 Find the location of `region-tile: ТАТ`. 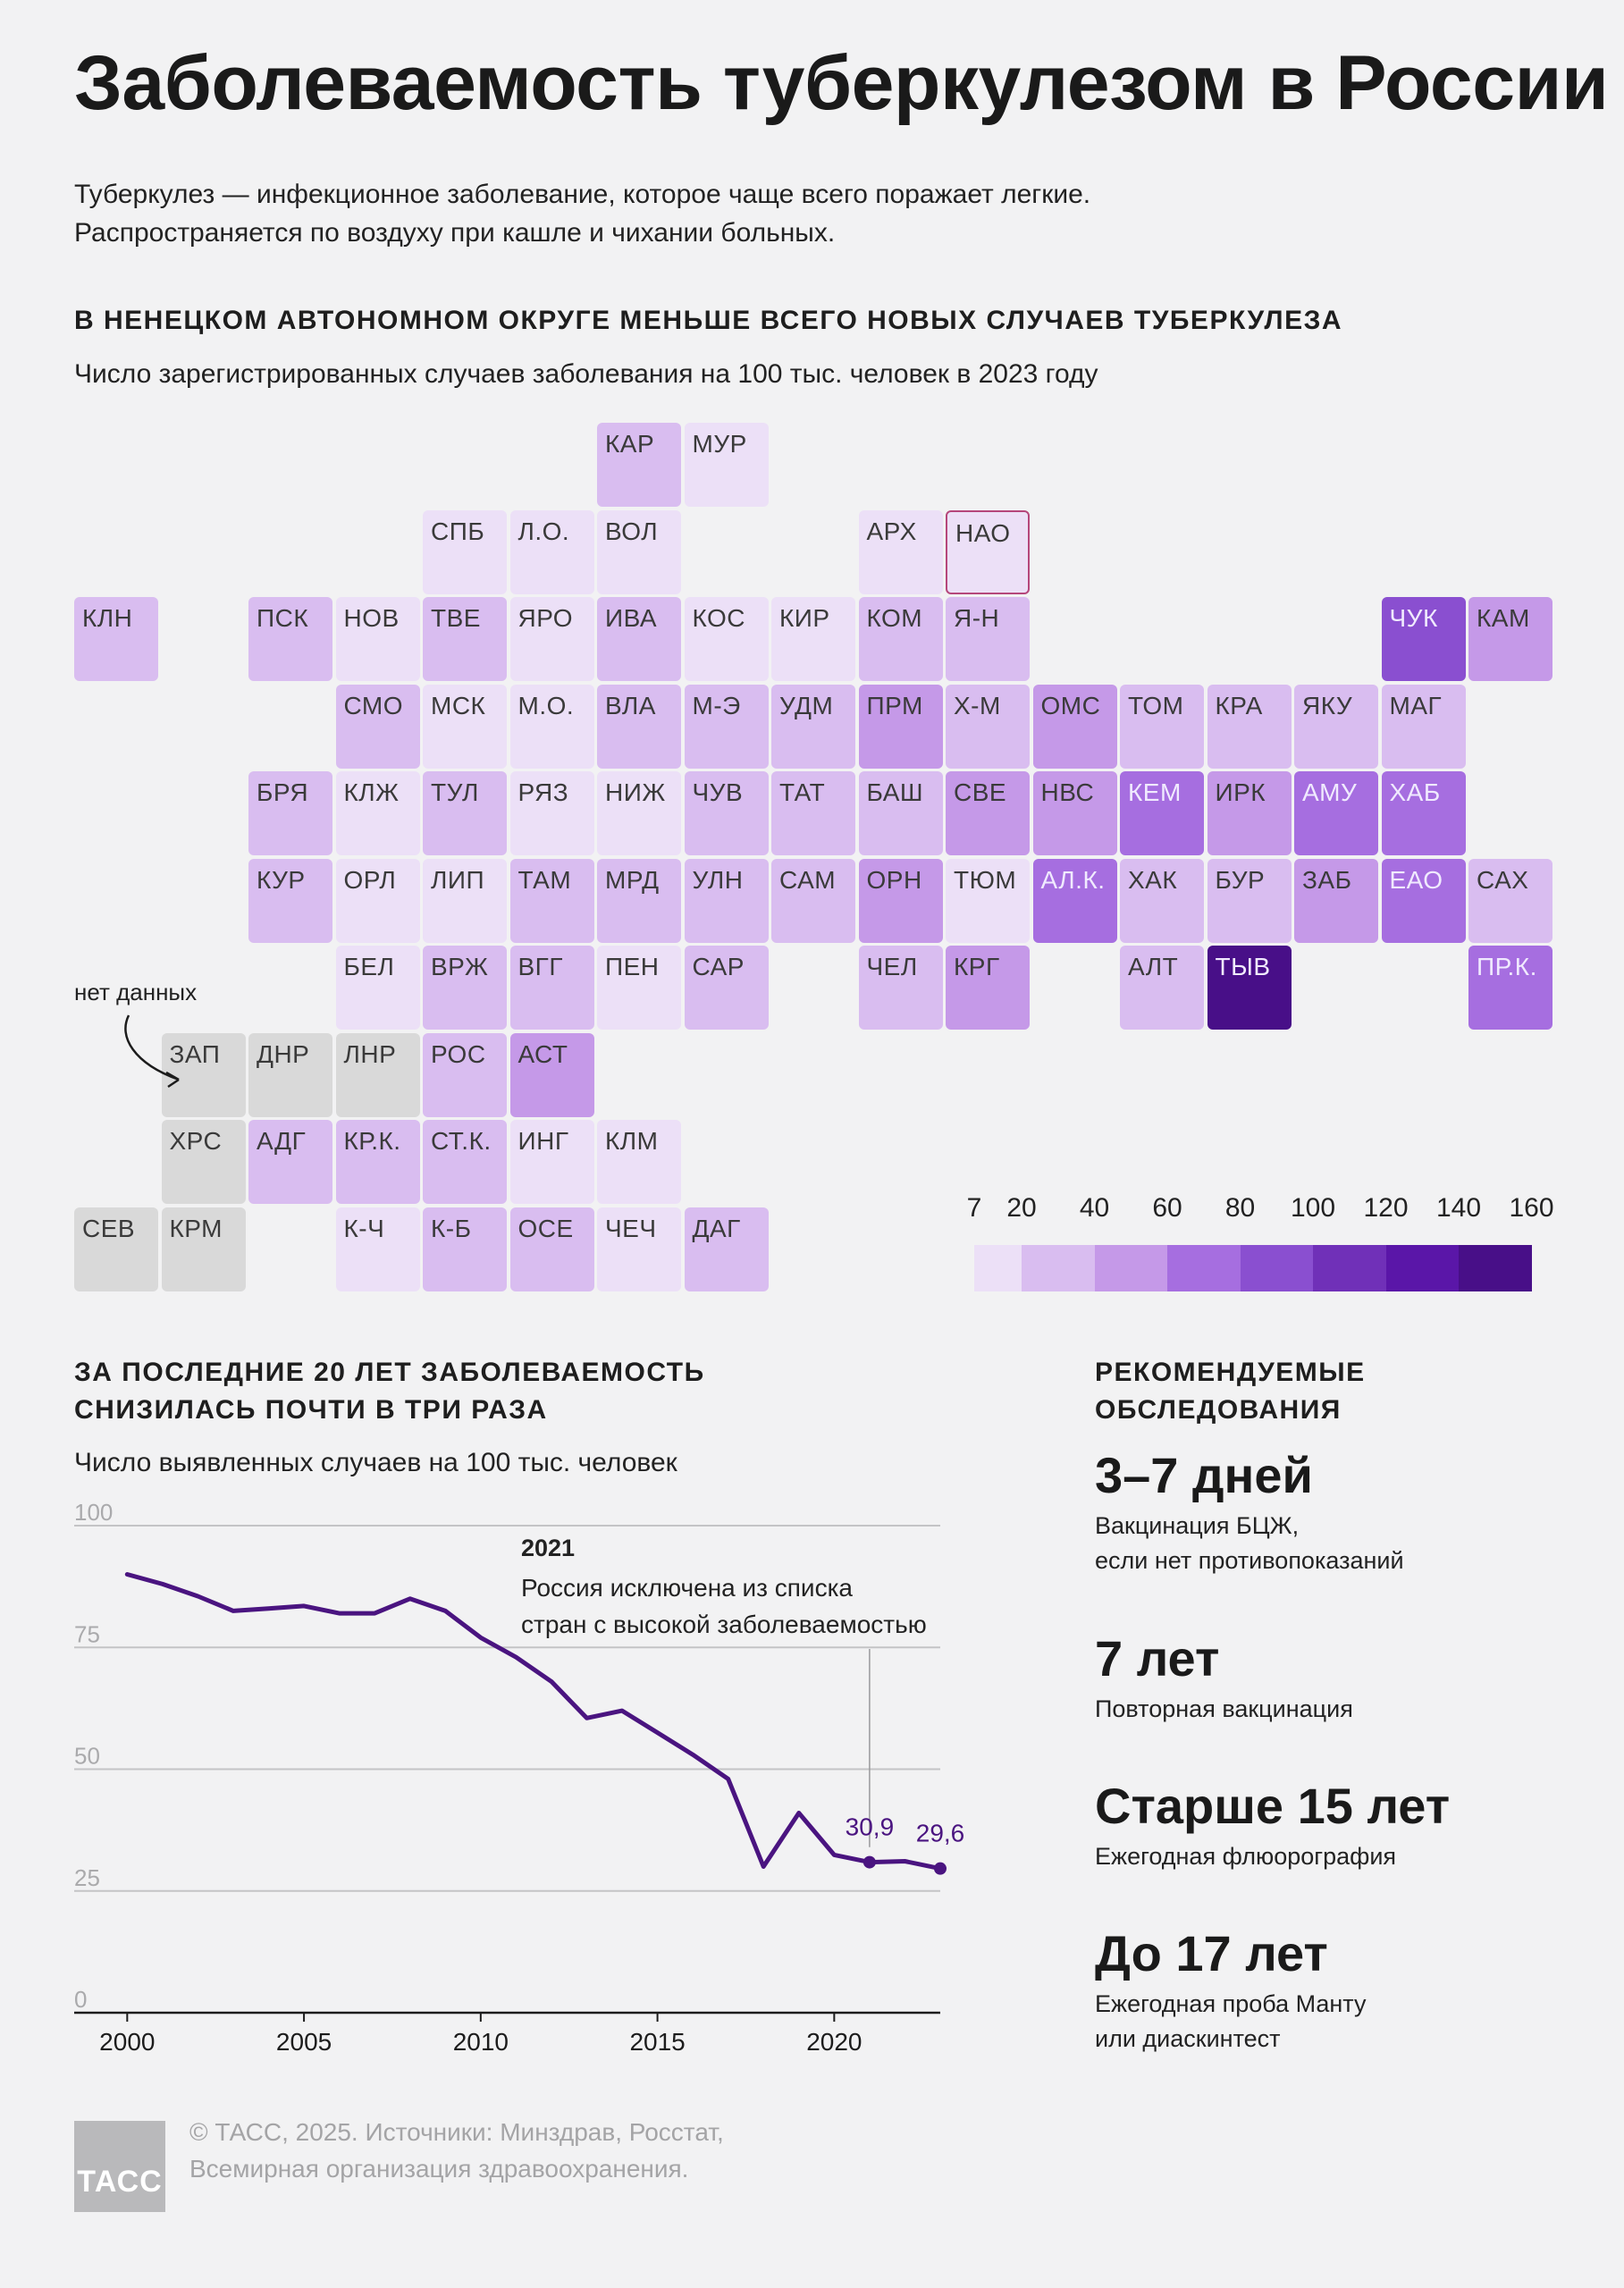

region-tile: ТАТ is located at coordinates (813, 813).